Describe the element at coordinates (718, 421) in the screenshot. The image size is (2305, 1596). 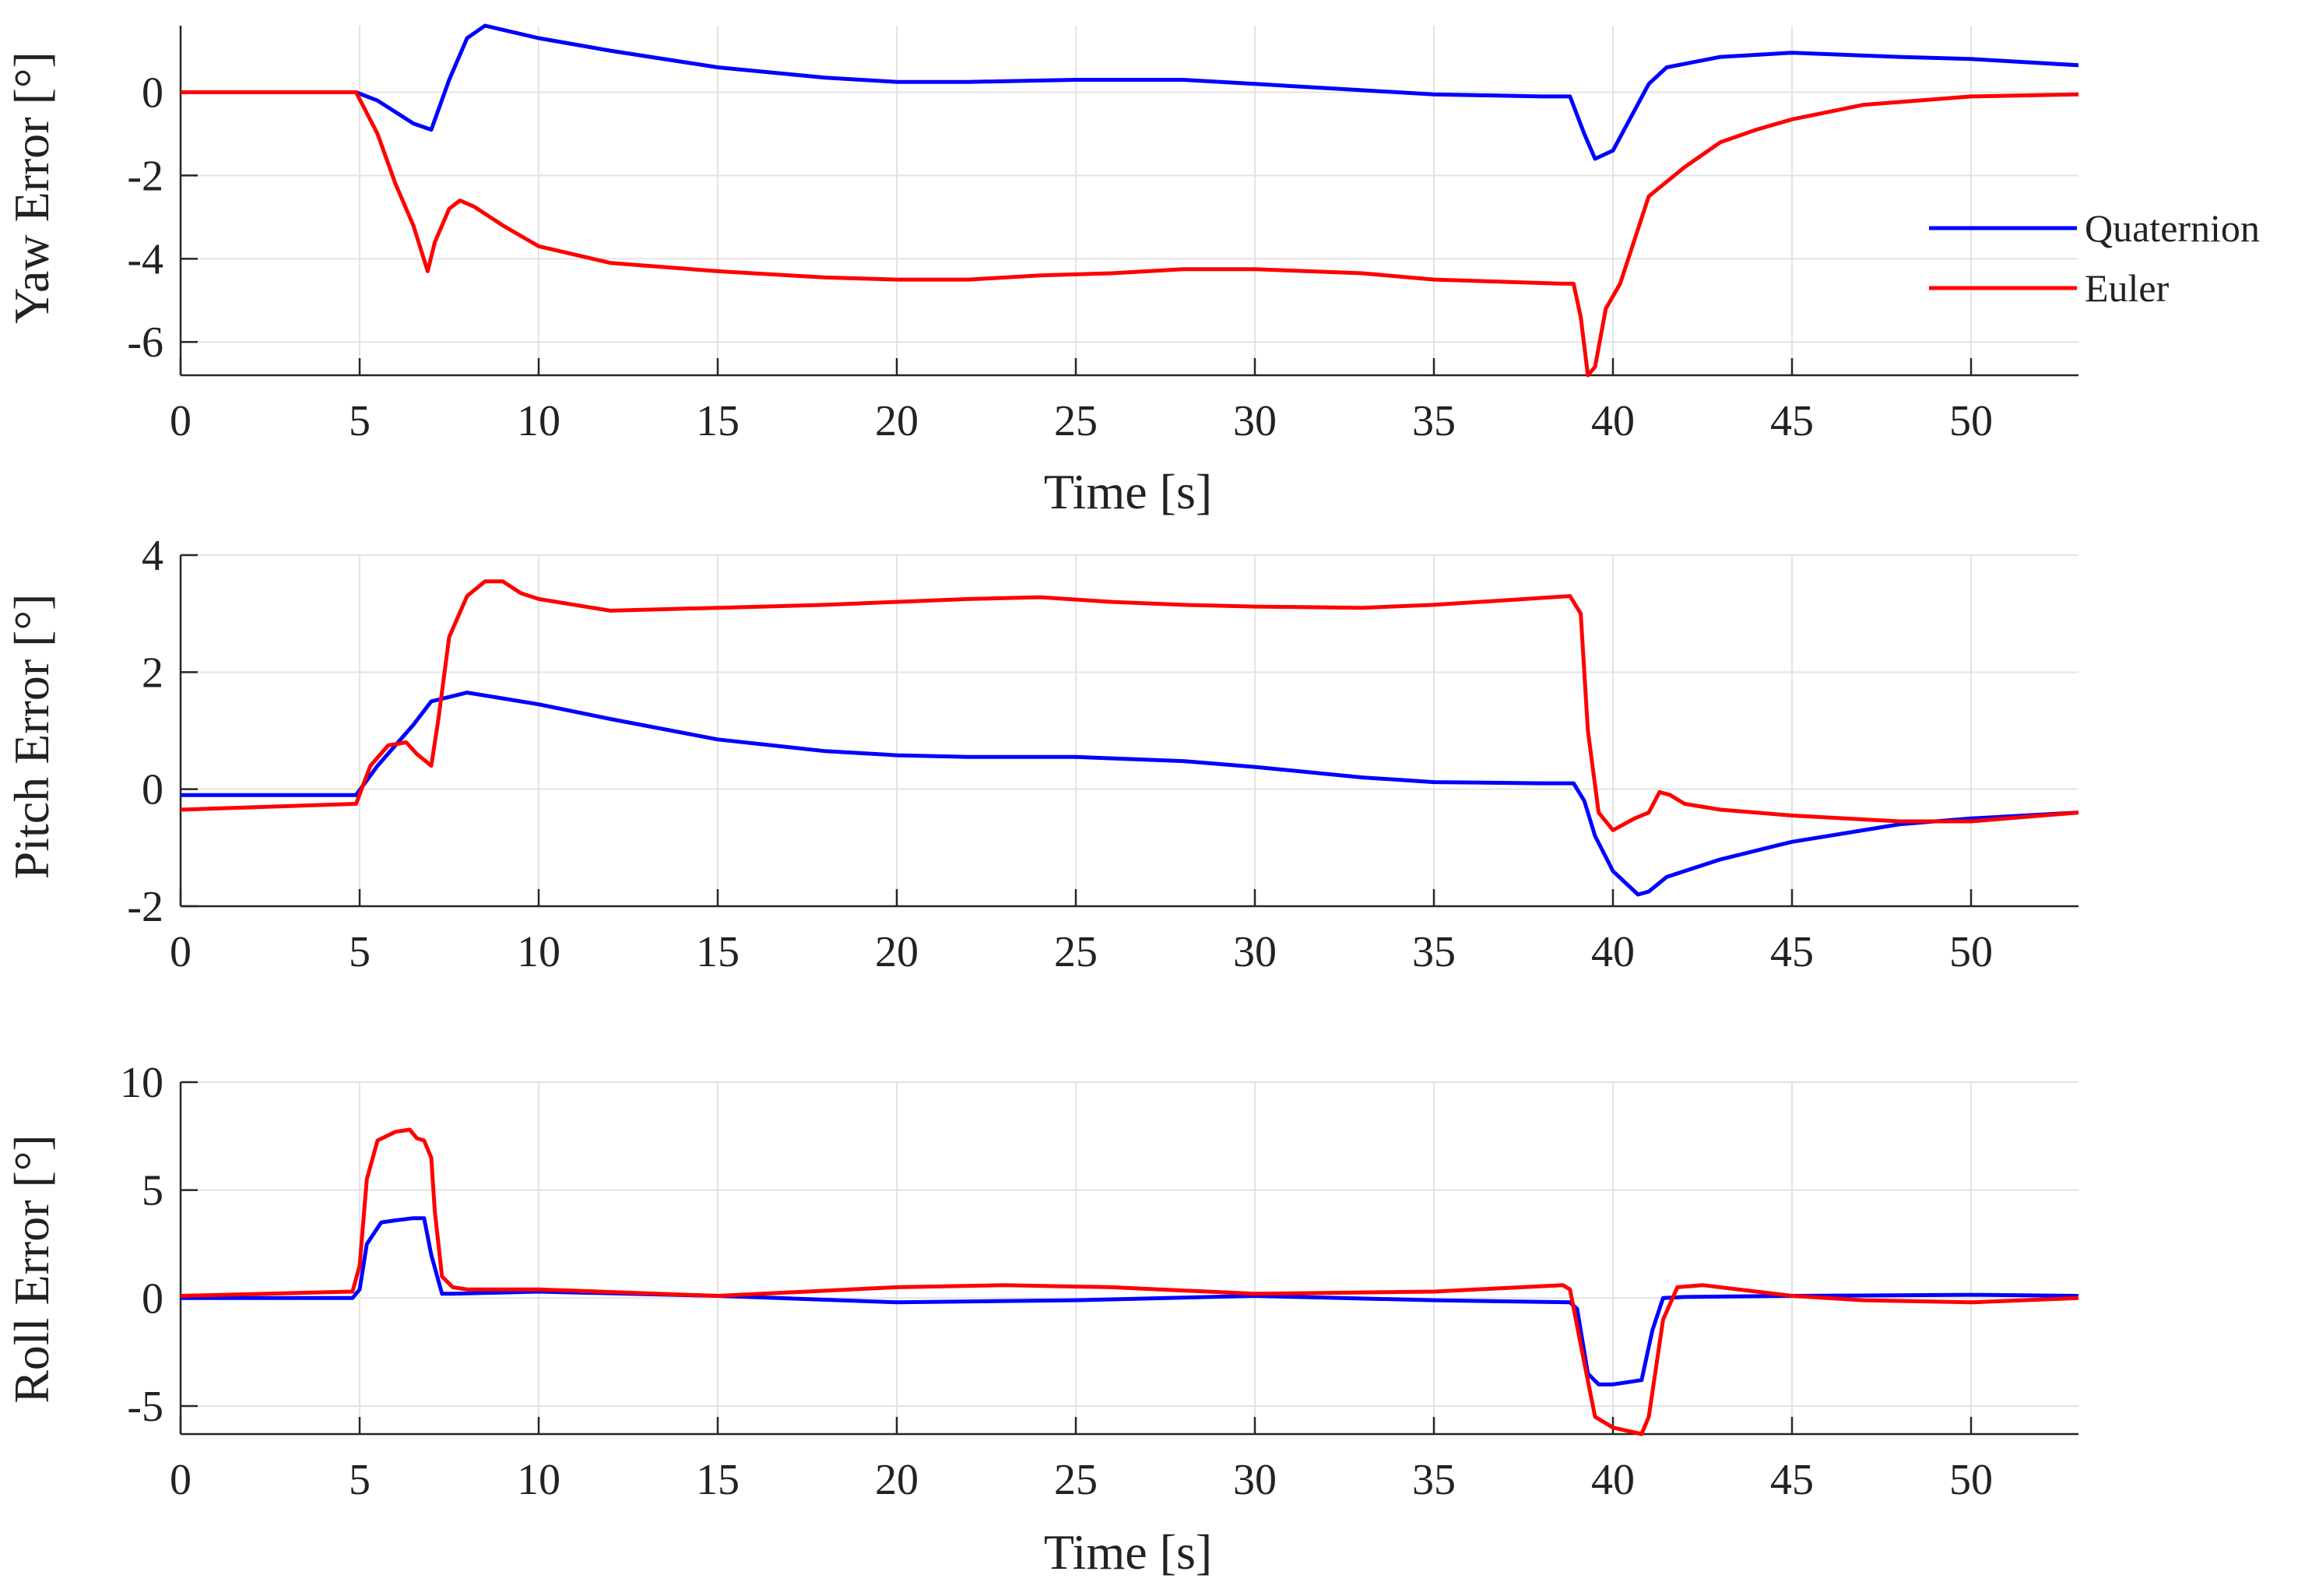
I see `yaw-xtick-label-3: 15` at that location.